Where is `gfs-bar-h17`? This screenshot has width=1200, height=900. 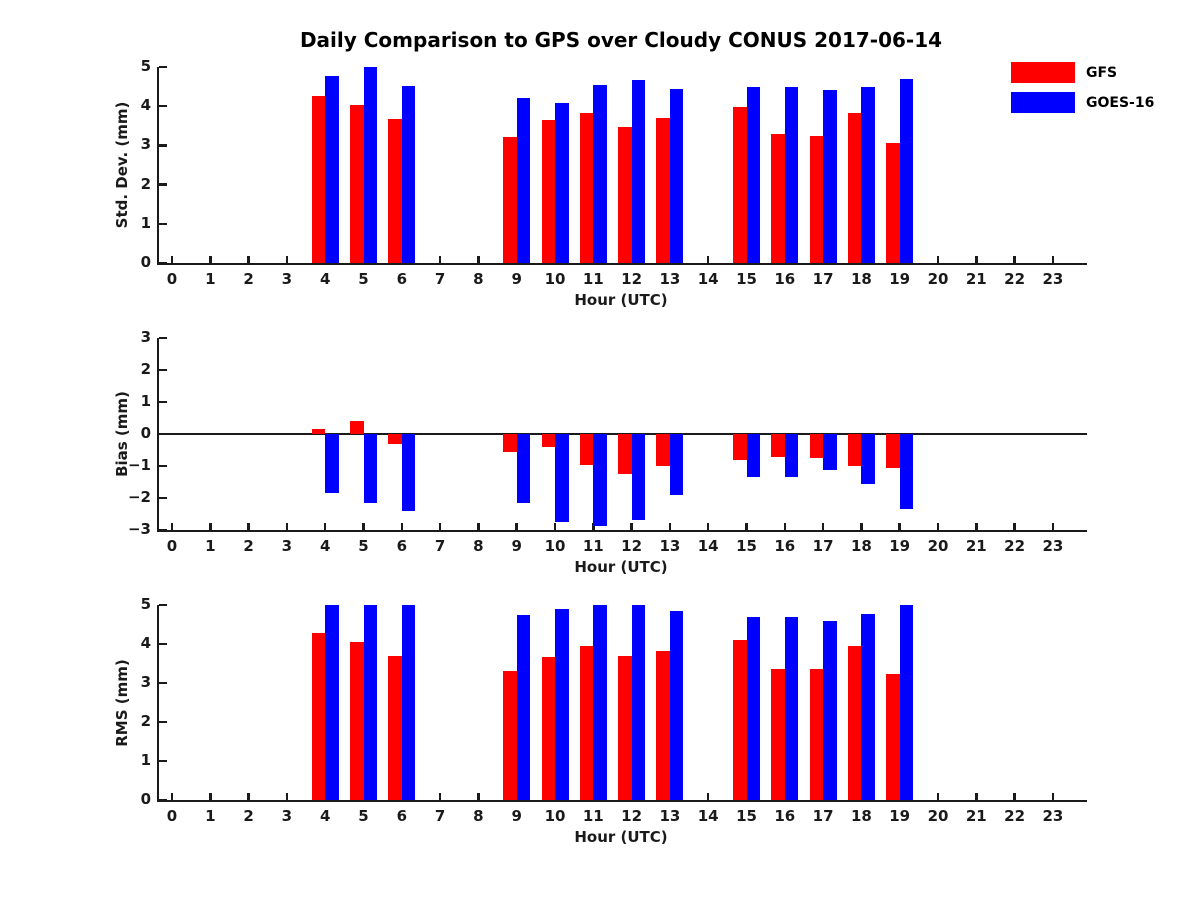 gfs-bar-h17 is located at coordinates (816, 734).